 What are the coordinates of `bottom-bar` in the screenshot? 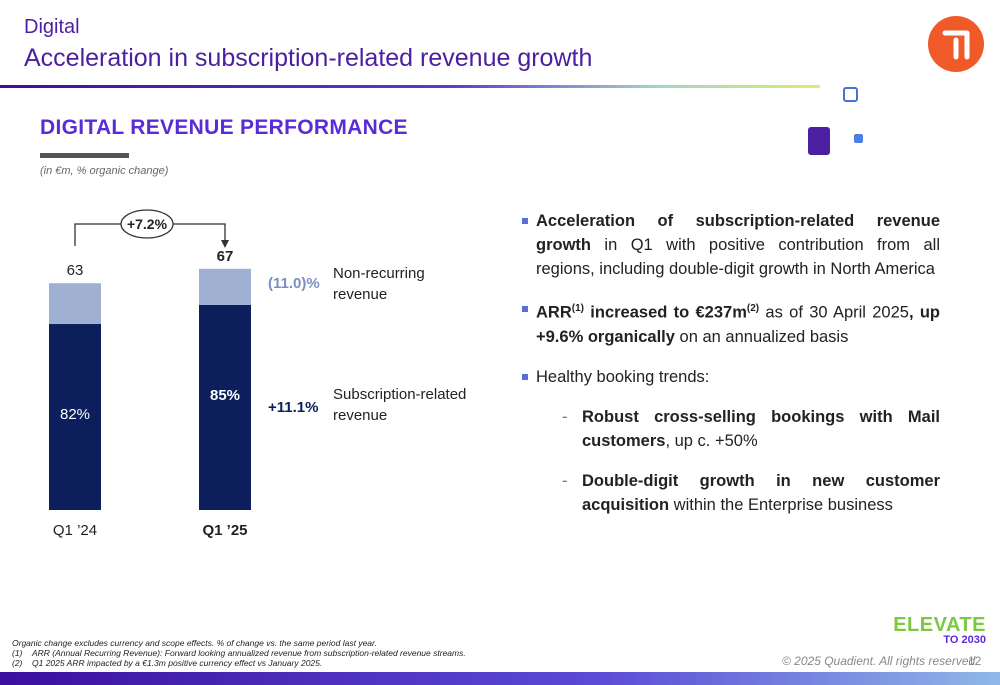 It's located at (500, 678).